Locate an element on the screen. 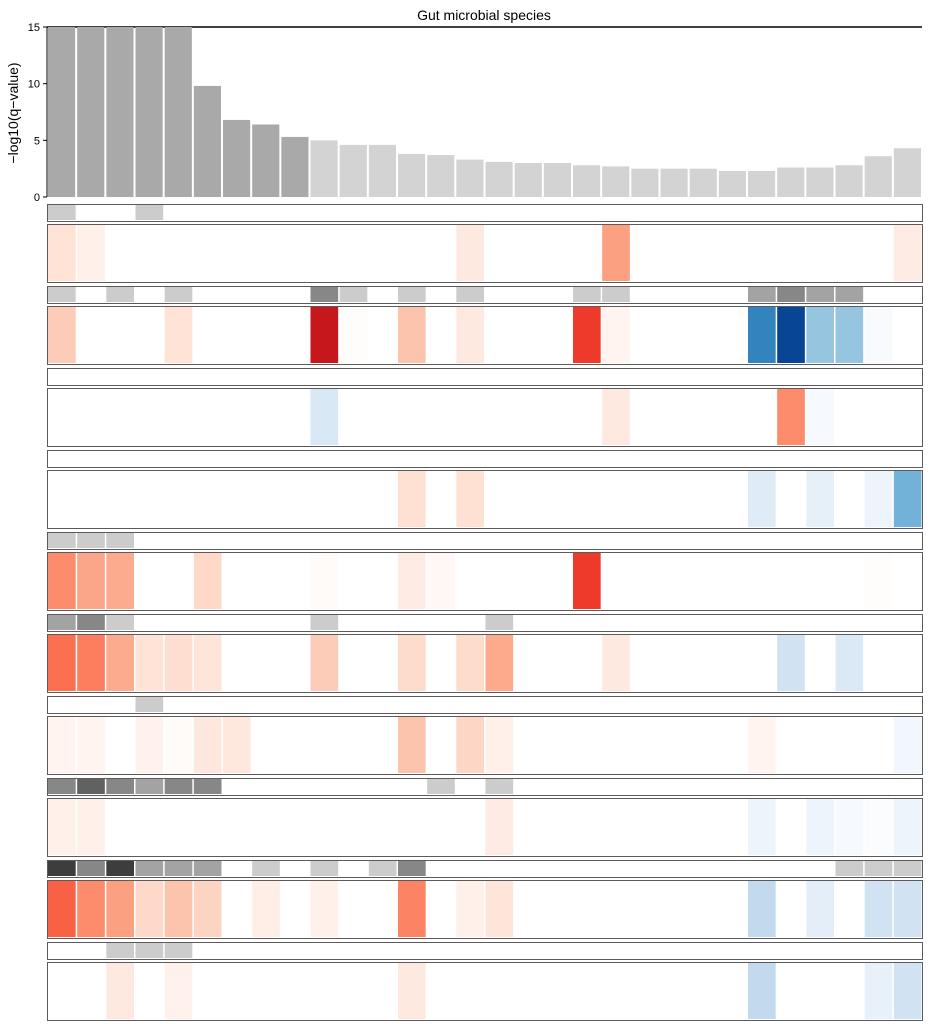 Image resolution: width=931 pixels, height=1024 pixels. y-tick-label: 10 is located at coordinates (34, 85).